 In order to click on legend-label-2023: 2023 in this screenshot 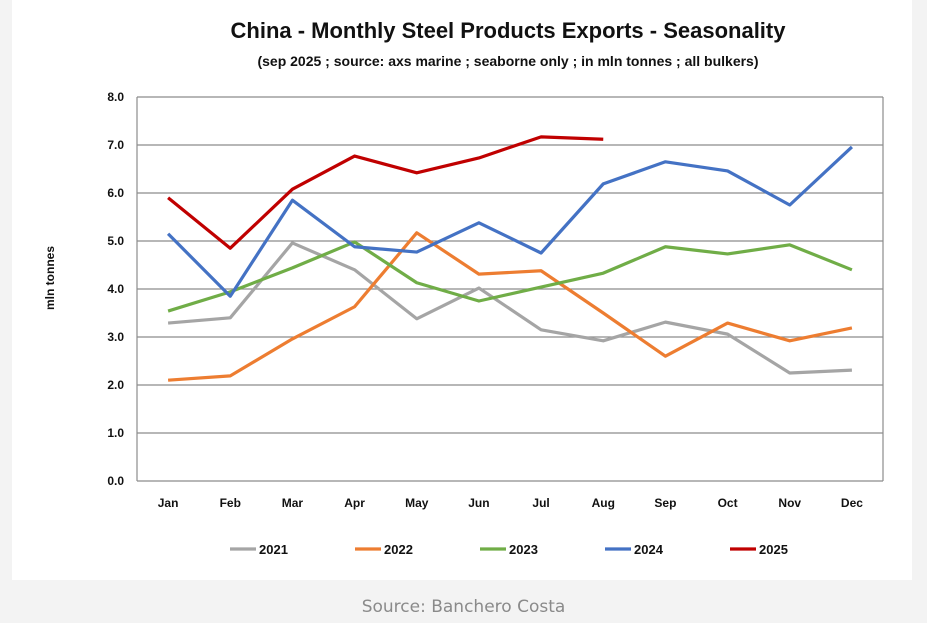, I will do `click(523, 549)`.